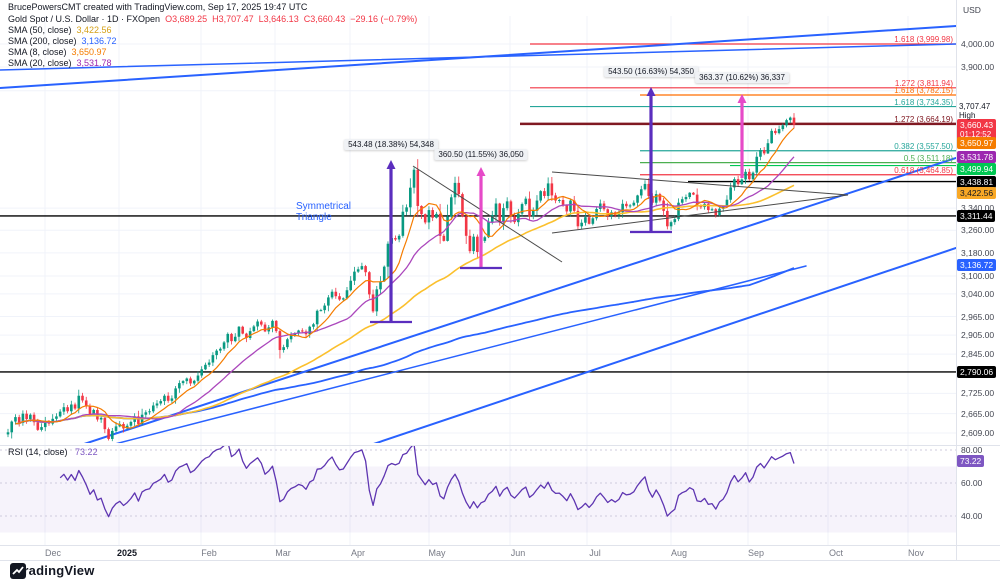 Image resolution: width=1000 pixels, height=586 pixels. Describe the element at coordinates (518, 553) in the screenshot. I see `time-axis-label: Jun` at that location.